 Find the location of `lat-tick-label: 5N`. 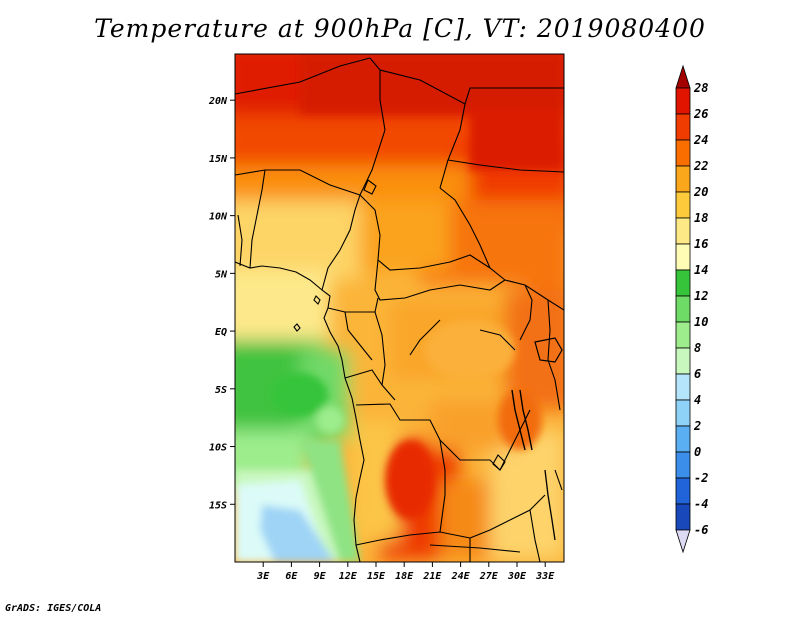

lat-tick-label: 5N is located at coordinates (221, 274).